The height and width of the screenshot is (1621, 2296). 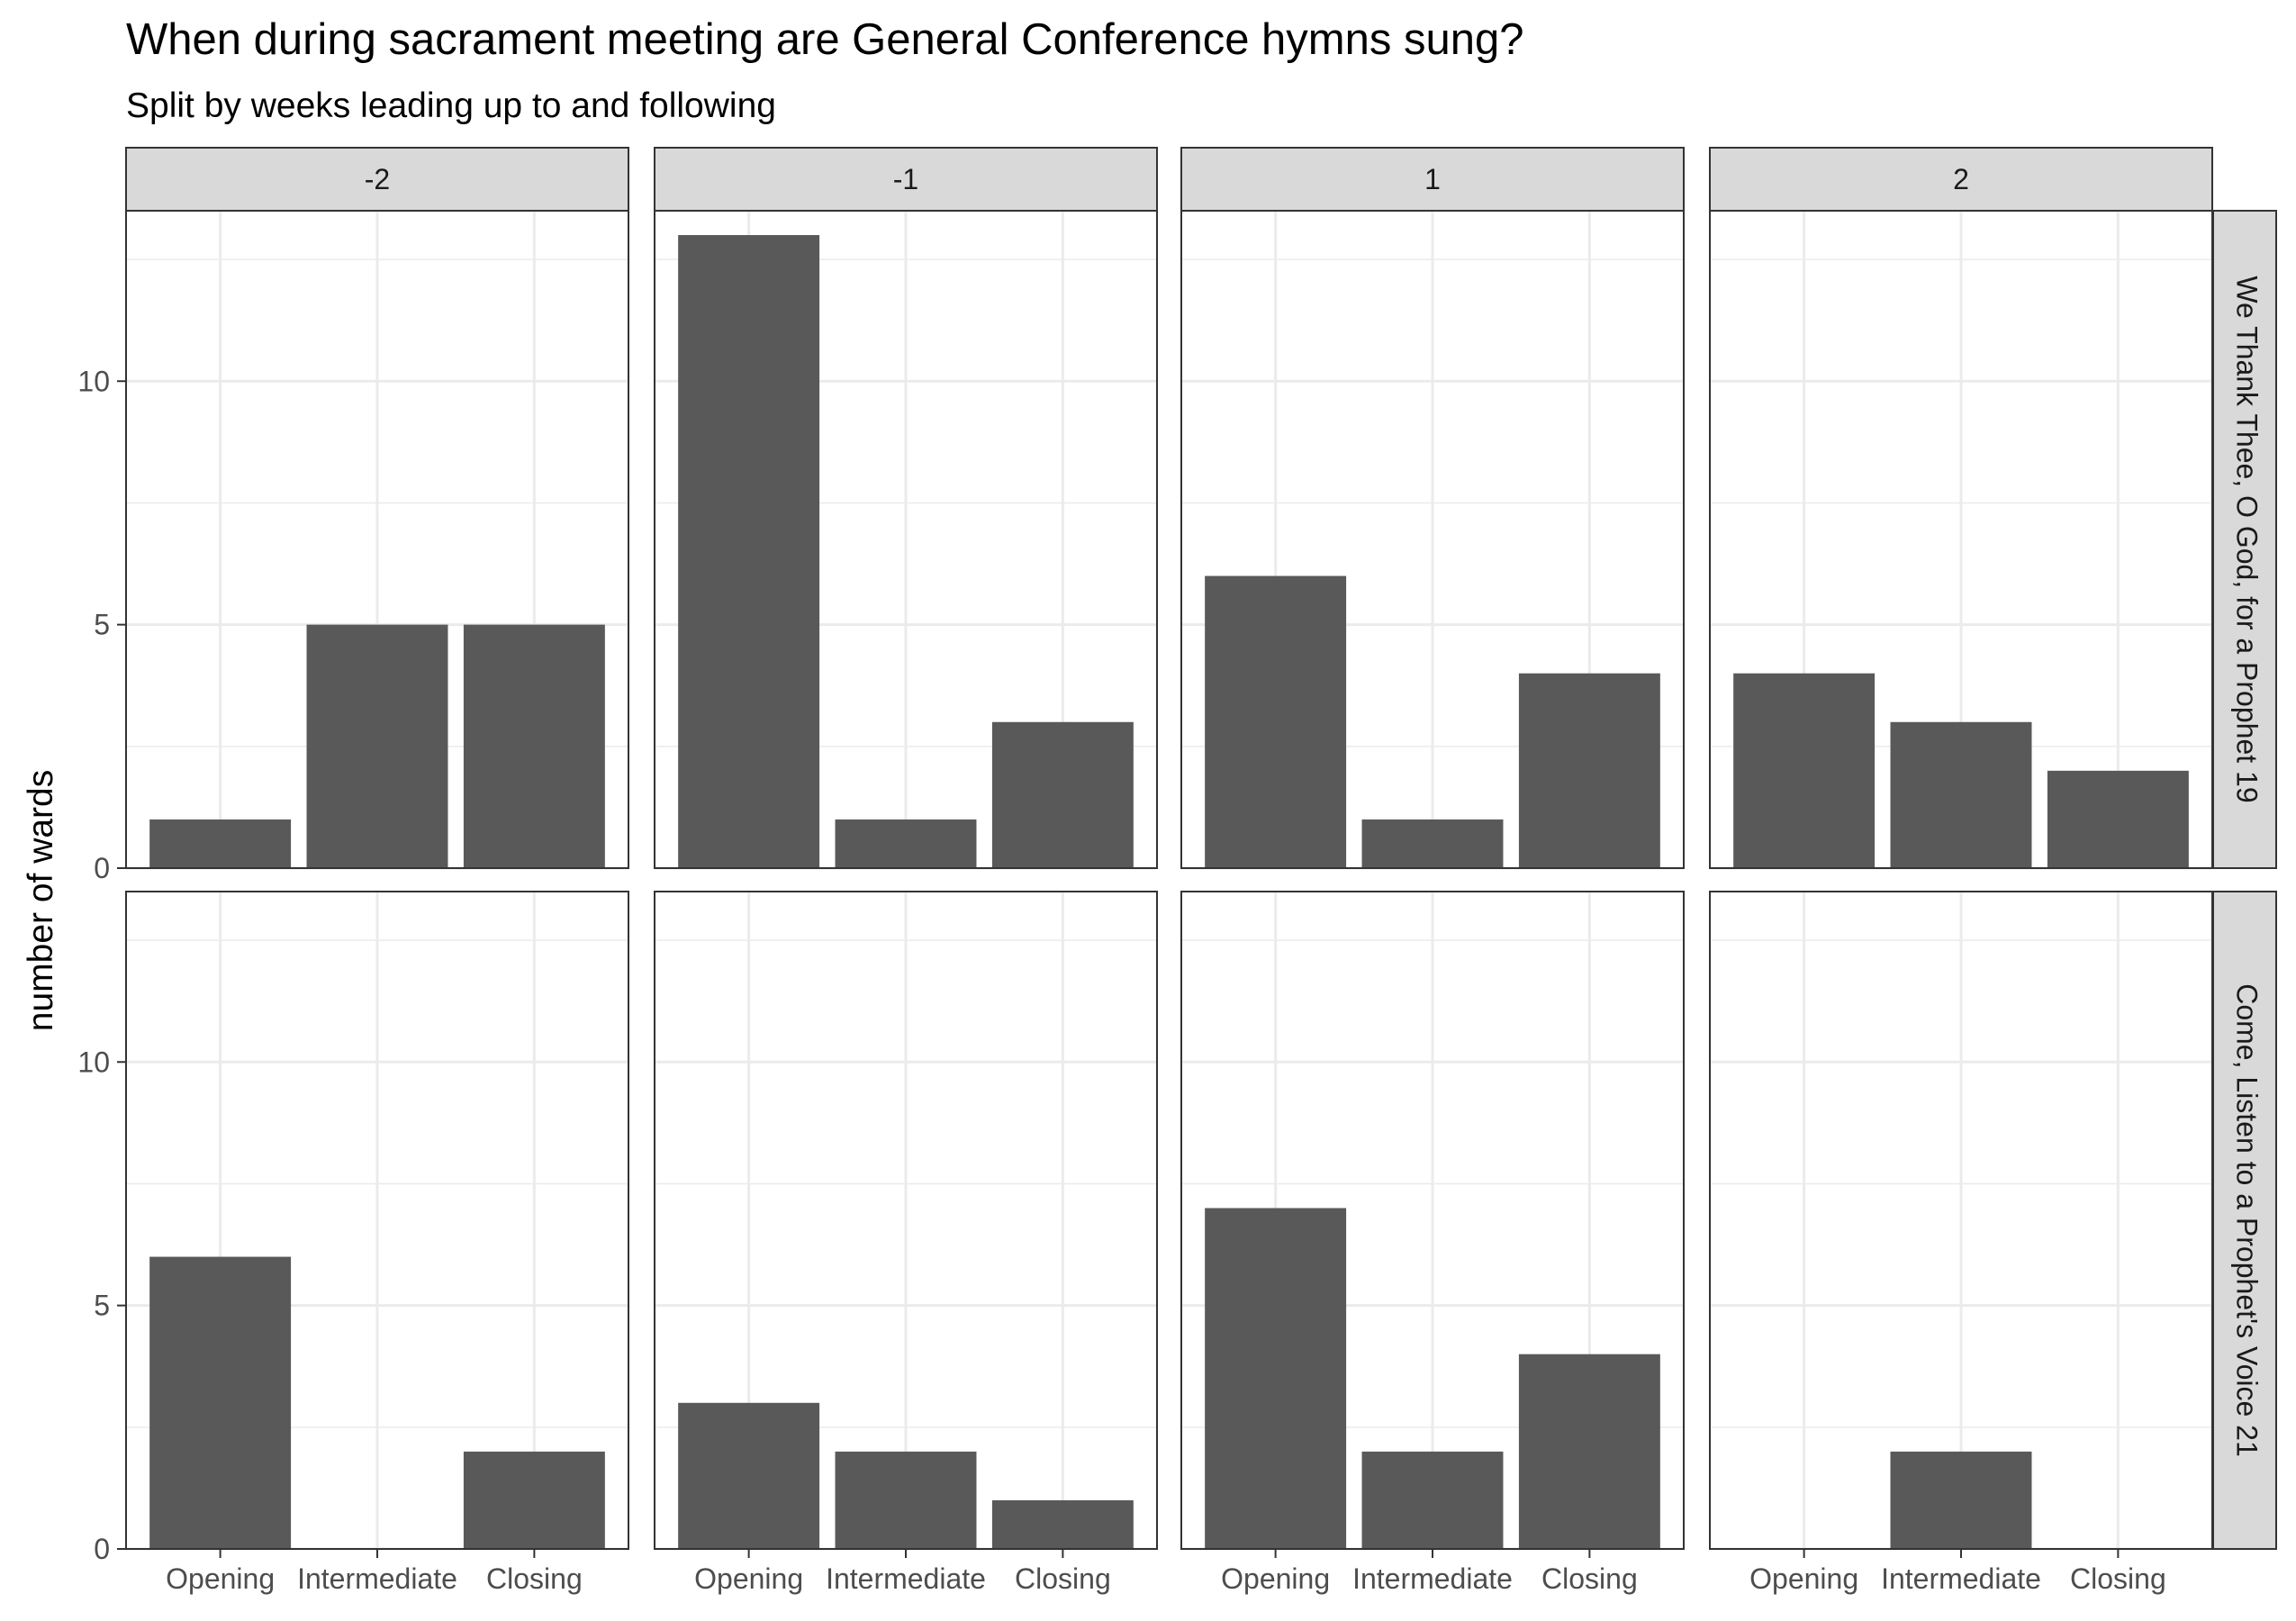 I want to click on row-strip-label: We Thank Thee, O God, for a Prophet 19, so click(x=2247, y=539).